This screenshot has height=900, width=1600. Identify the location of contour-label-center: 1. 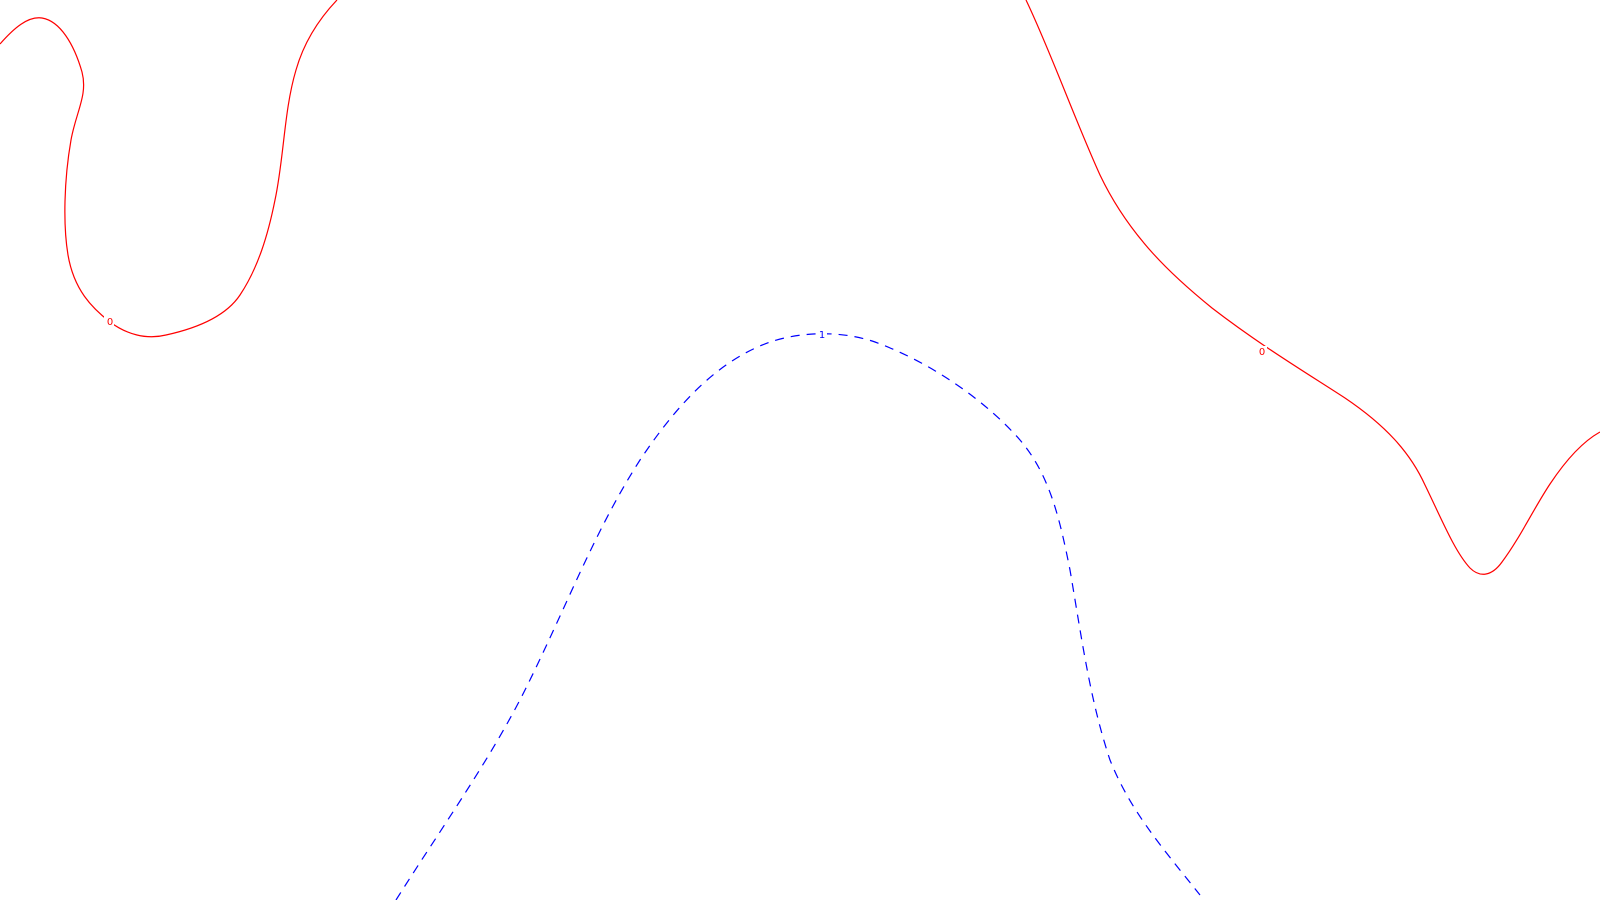
(822, 335).